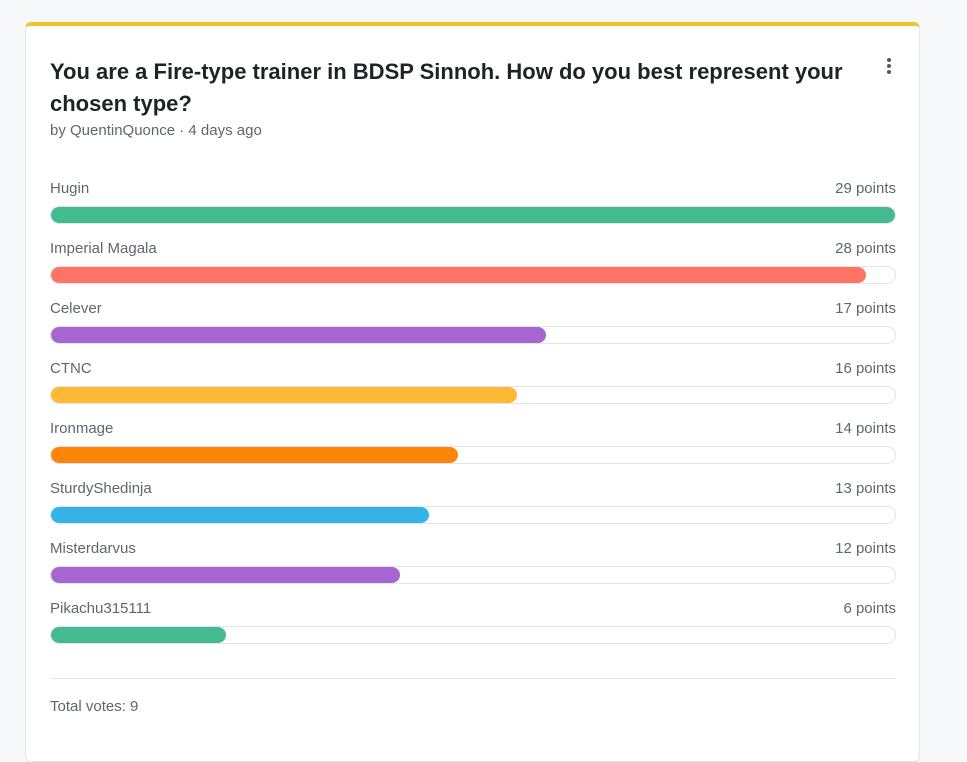  I want to click on poll-option: Imperial Magala 28 points, so click(473, 268).